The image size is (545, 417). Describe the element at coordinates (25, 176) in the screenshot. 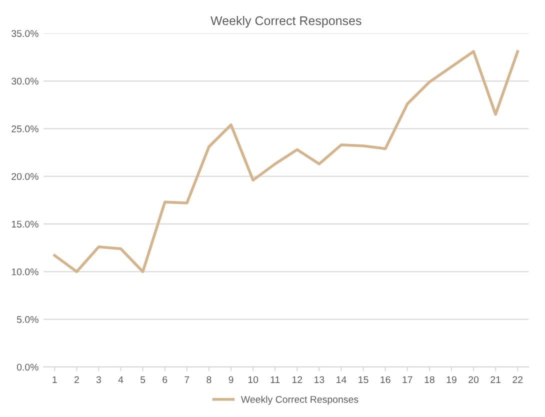

I see `y-tick-label: 20.0%` at that location.